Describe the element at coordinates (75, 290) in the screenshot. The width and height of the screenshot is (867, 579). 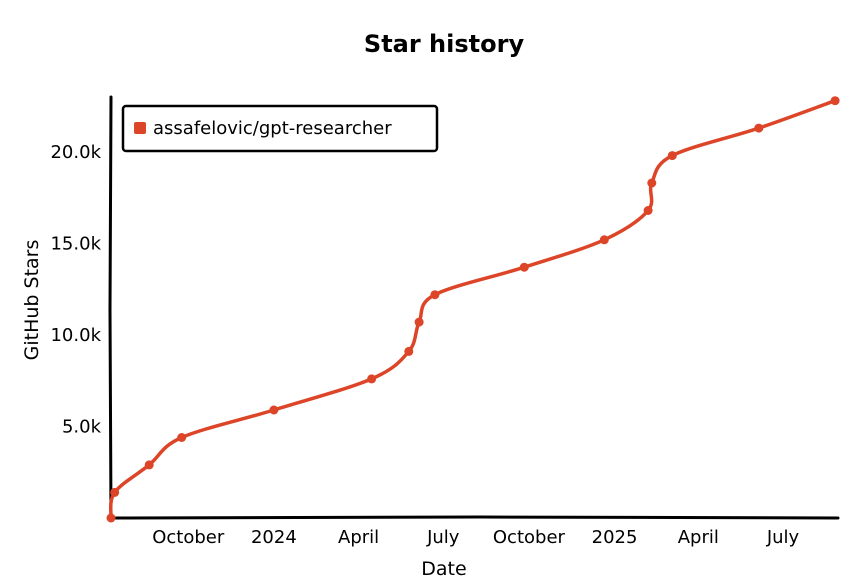
I see `y-tick-labels: 5.0k 10.0k 15.0k 20.0k` at that location.